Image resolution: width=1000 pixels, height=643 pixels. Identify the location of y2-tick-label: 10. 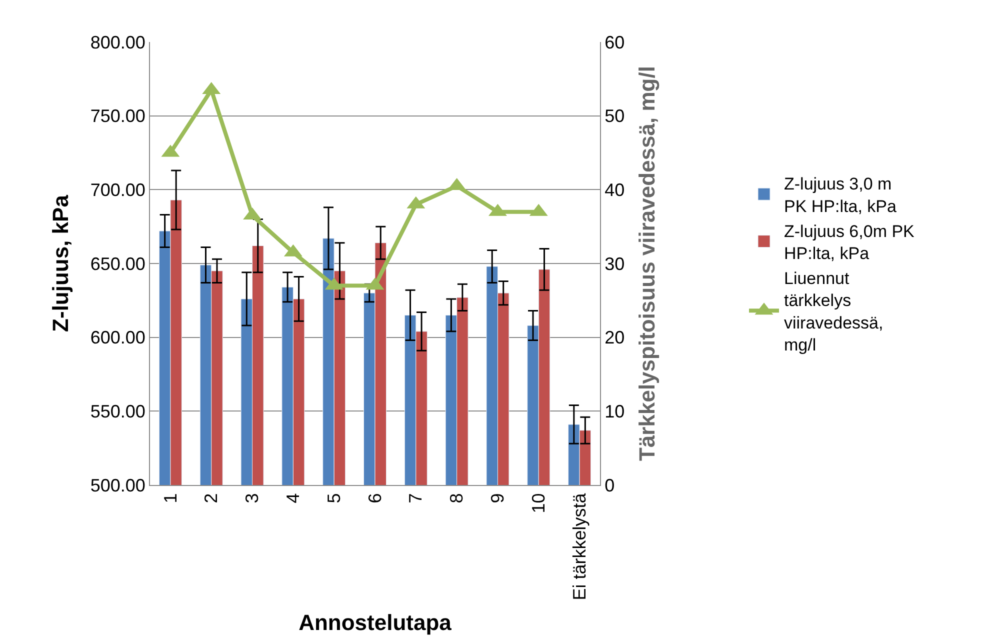
(614, 411).